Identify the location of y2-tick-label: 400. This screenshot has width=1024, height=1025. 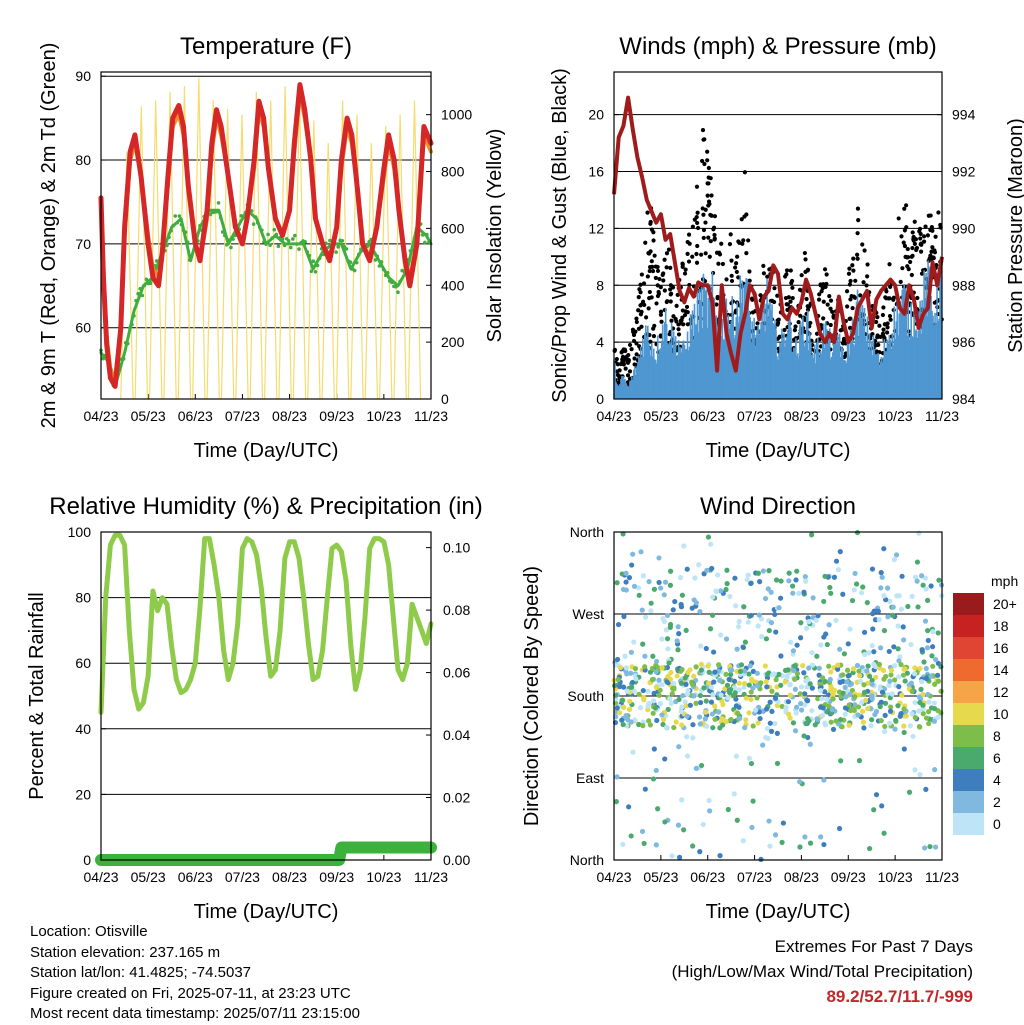
(453, 285).